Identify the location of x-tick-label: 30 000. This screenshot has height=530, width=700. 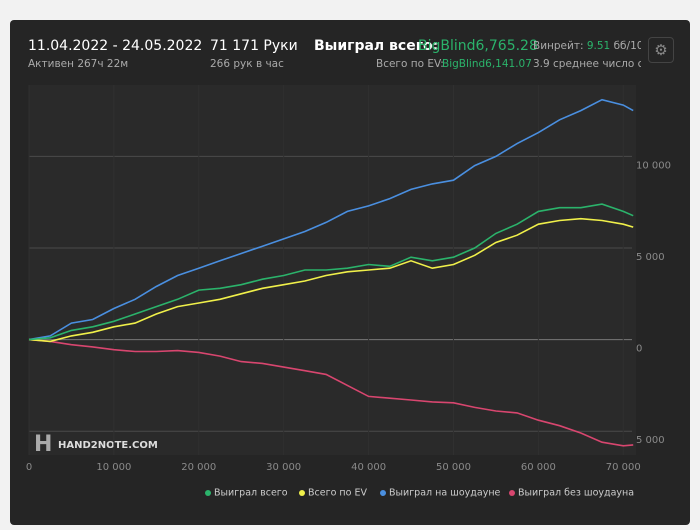
(283, 467).